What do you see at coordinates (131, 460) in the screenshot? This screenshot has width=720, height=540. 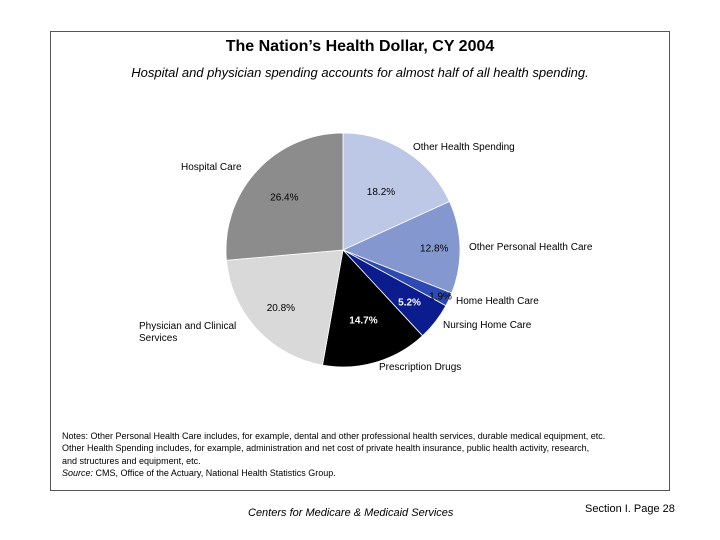 I see `notes-line3: and structures and equipment, etc.` at bounding box center [131, 460].